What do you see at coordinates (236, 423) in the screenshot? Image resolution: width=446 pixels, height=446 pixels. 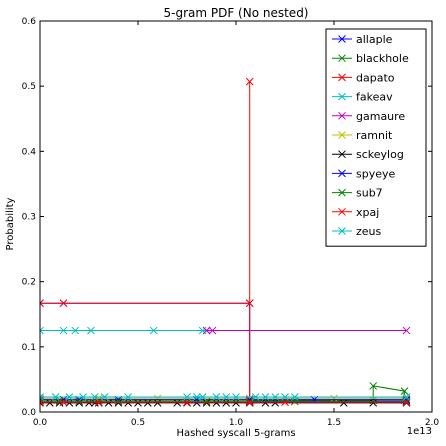 I see `x-tick-label: 1.0` at bounding box center [236, 423].